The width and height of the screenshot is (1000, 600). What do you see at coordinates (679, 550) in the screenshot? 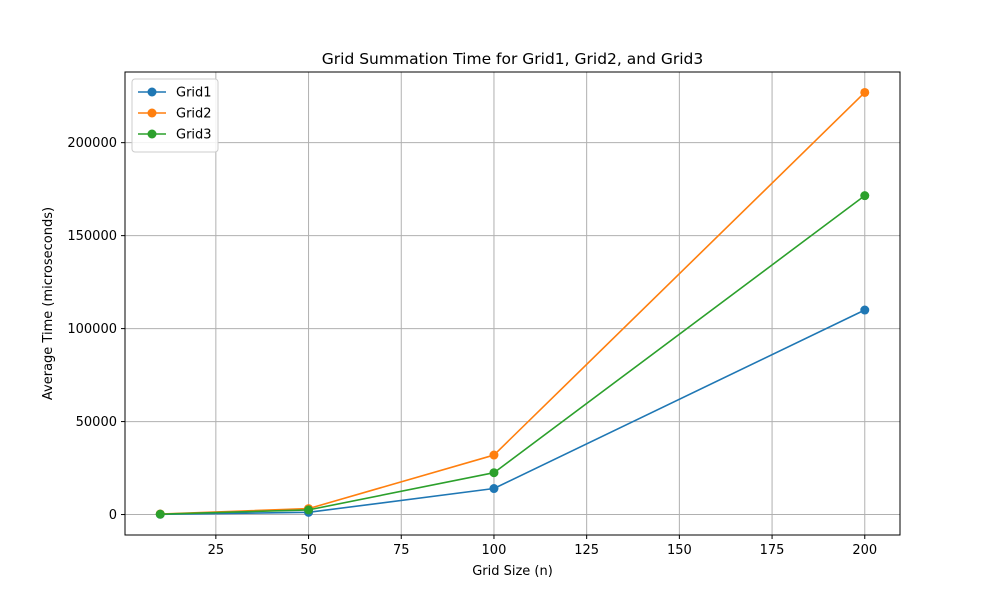
I see `x-tick-label: 150` at bounding box center [679, 550].